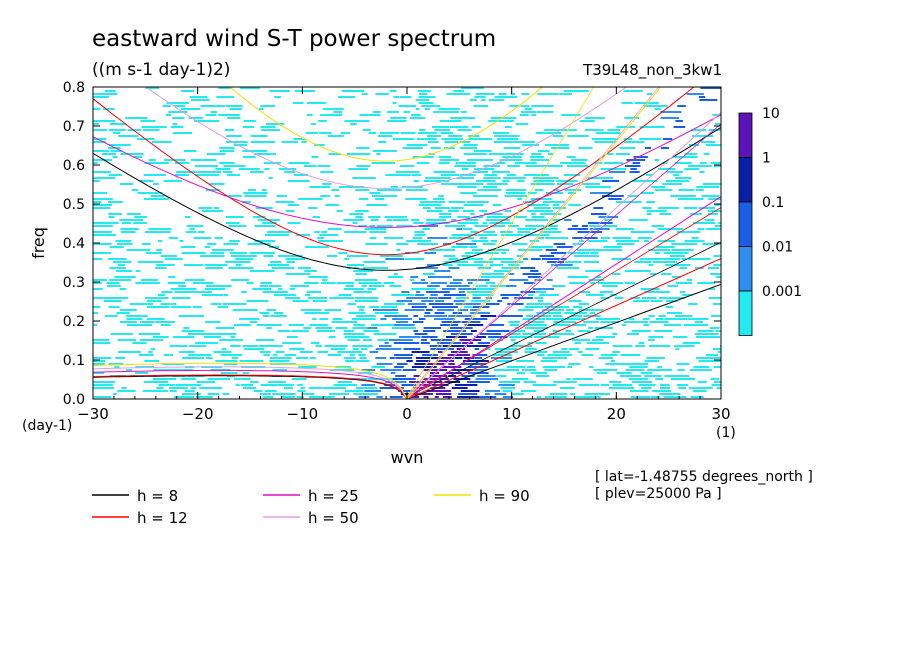  Describe the element at coordinates (726, 433) in the screenshot. I see `x-unit-label: (1)` at that location.